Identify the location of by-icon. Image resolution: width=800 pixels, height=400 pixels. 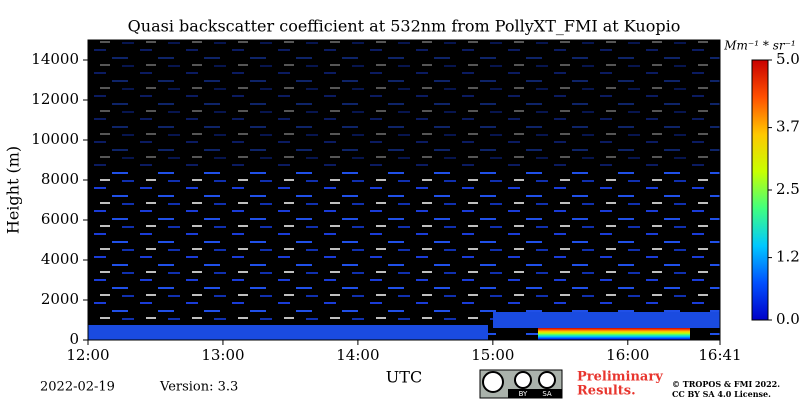
(523, 380).